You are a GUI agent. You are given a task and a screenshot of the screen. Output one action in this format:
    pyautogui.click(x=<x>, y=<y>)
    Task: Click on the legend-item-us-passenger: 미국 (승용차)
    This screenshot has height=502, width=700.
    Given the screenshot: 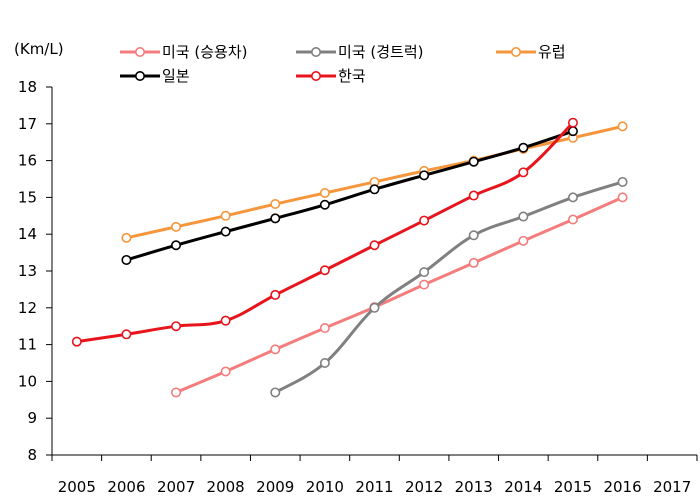 What is the action you would take?
    pyautogui.click(x=183, y=52)
    